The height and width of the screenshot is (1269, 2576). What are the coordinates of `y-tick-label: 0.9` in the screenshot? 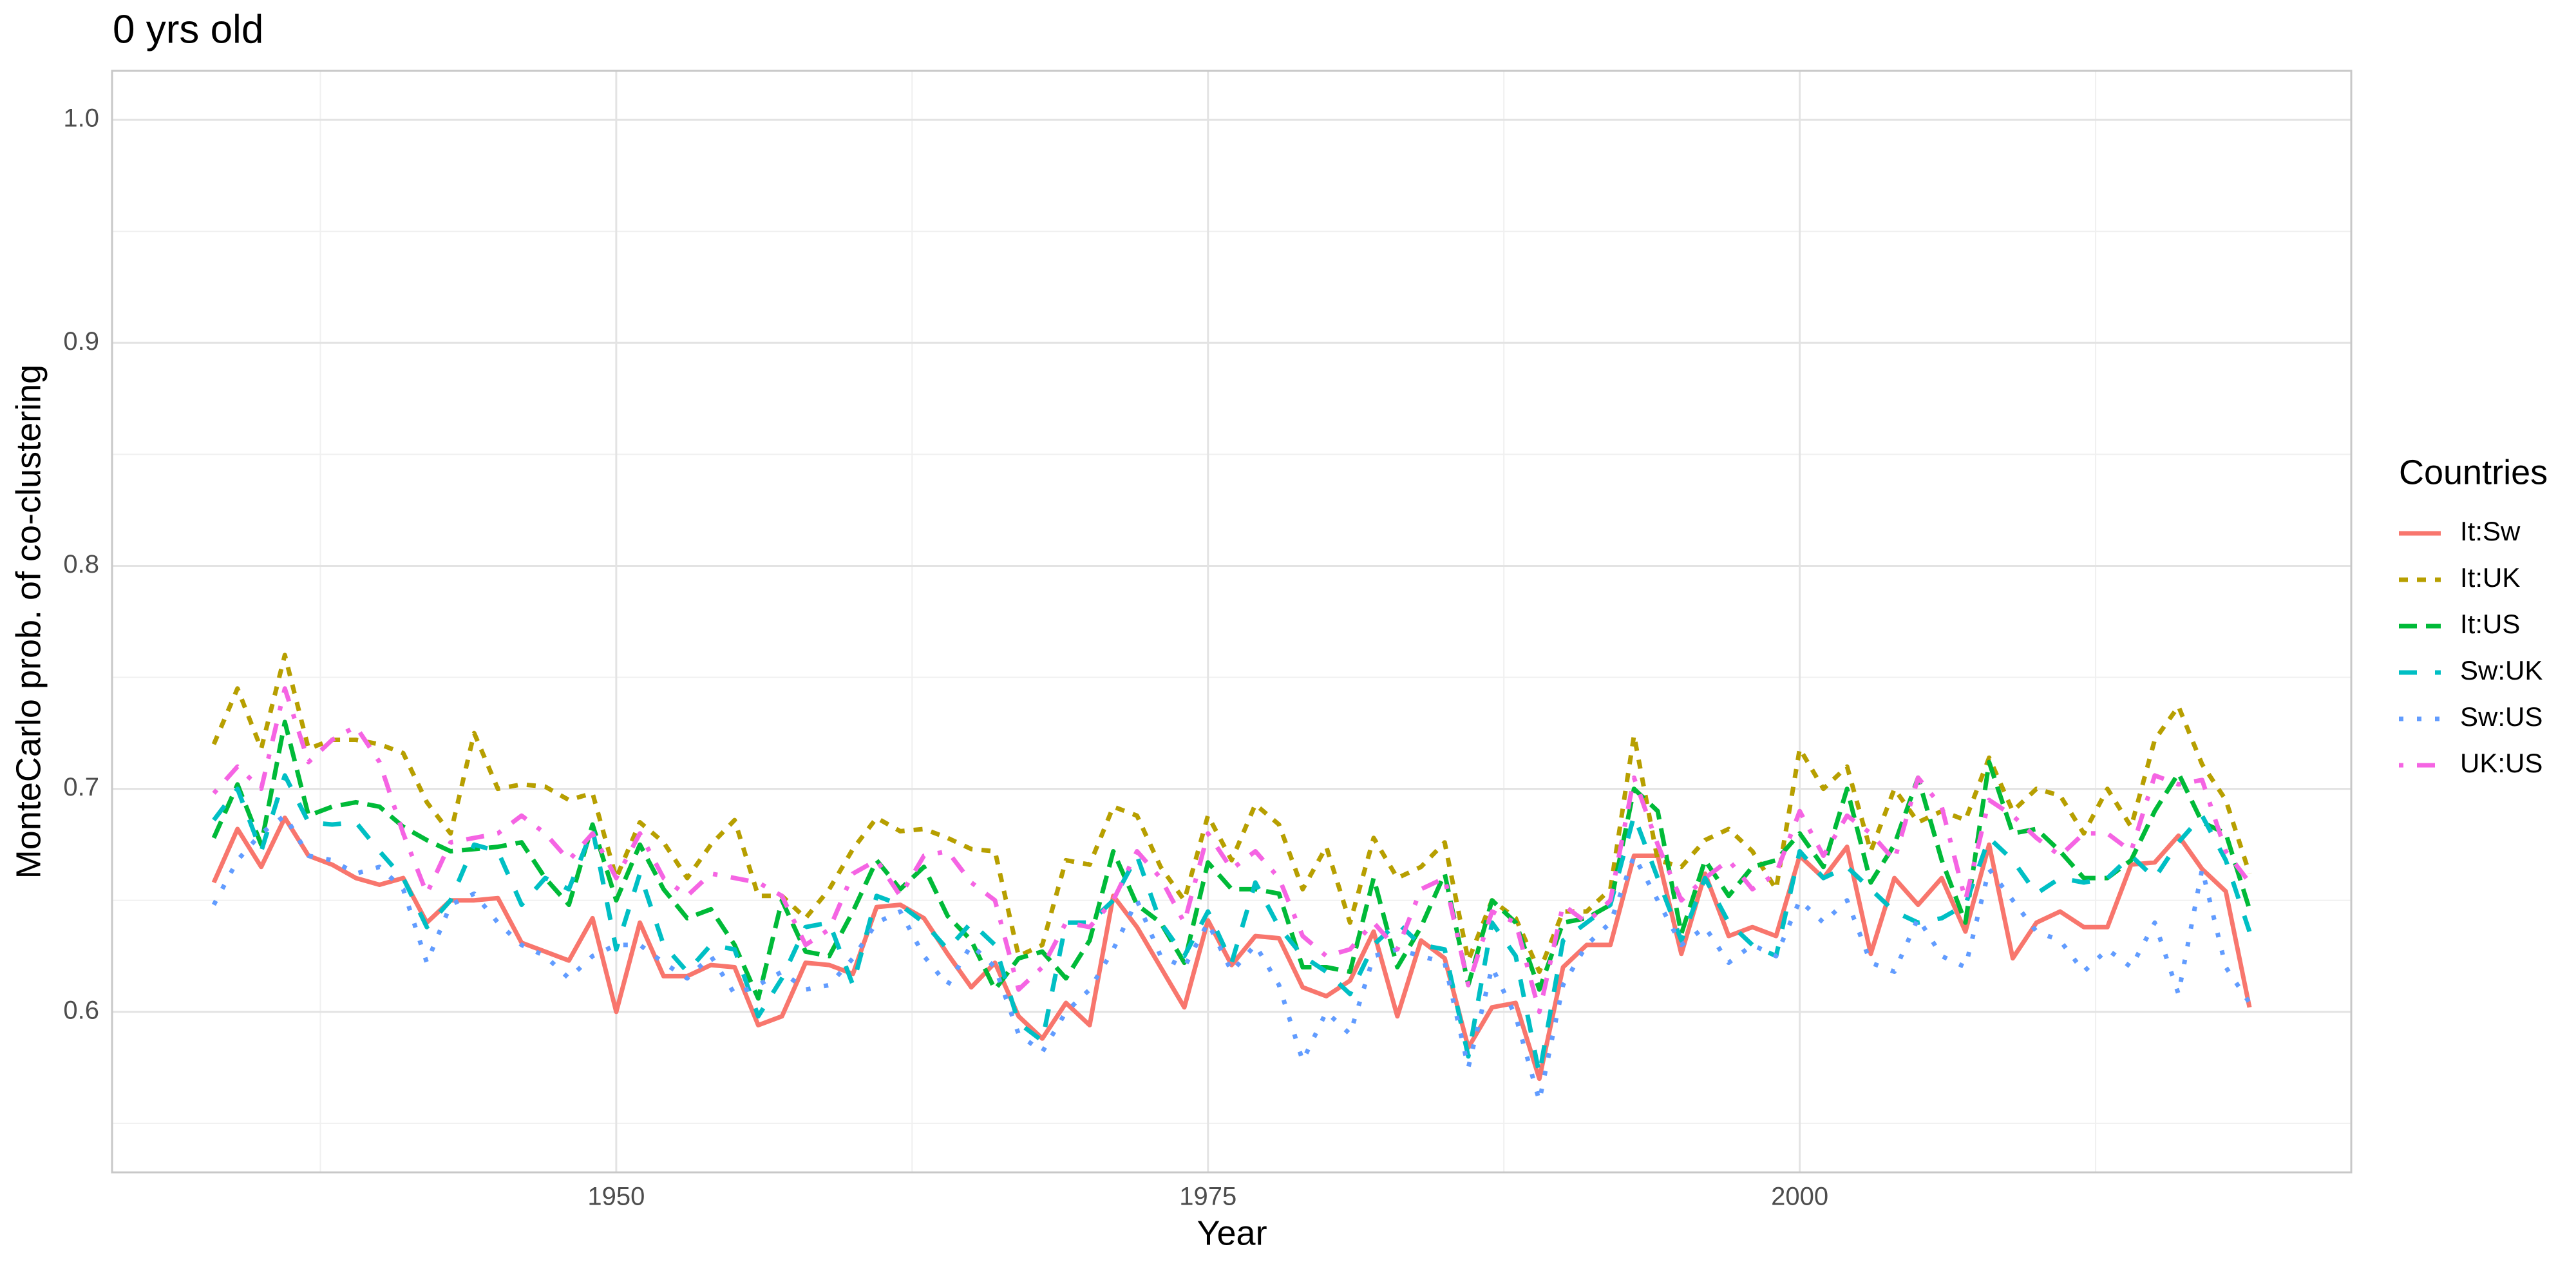 It's located at (81, 341).